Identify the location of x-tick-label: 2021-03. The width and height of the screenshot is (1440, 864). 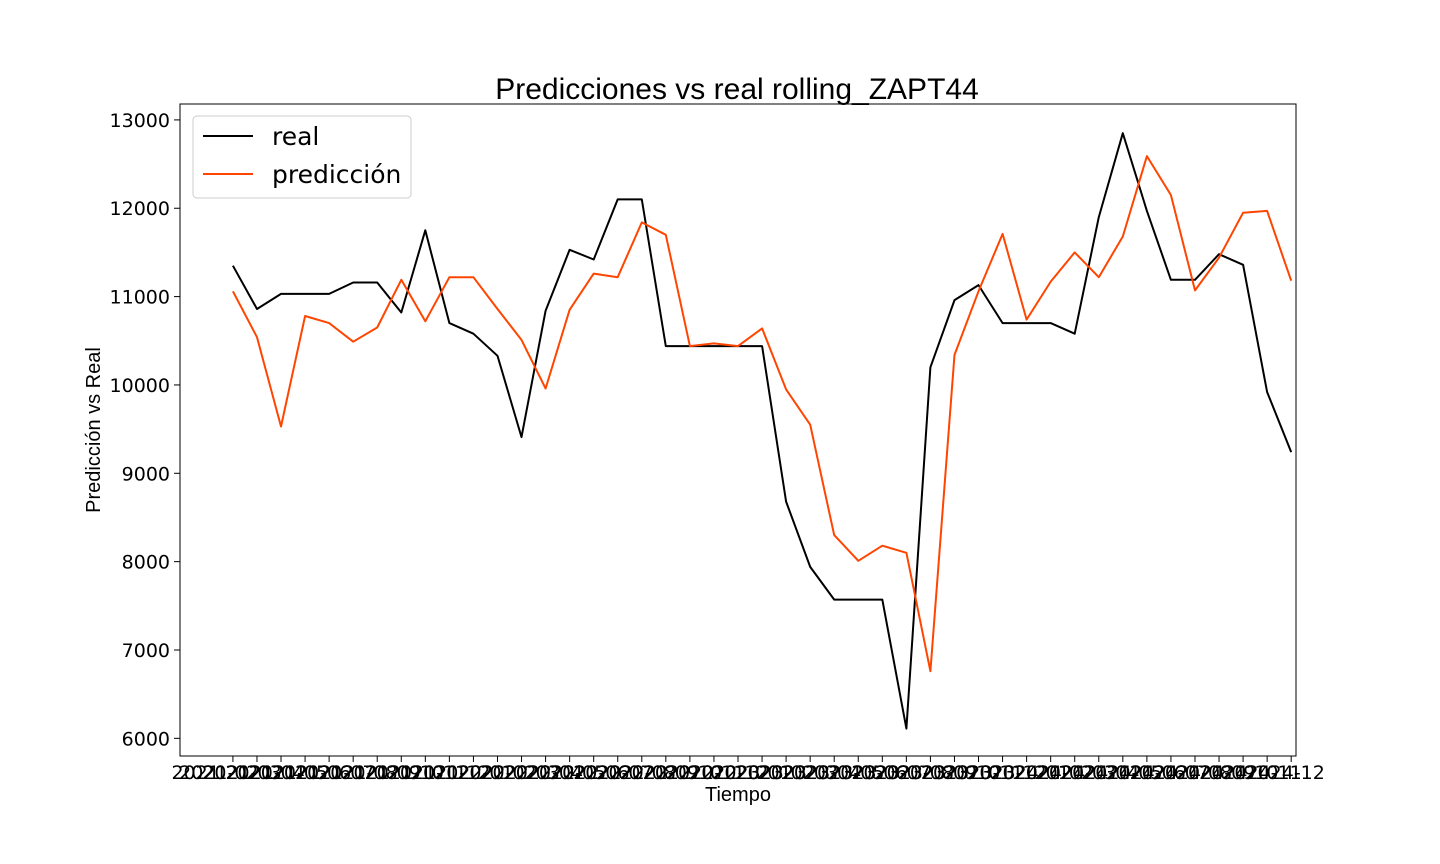
(241, 773).